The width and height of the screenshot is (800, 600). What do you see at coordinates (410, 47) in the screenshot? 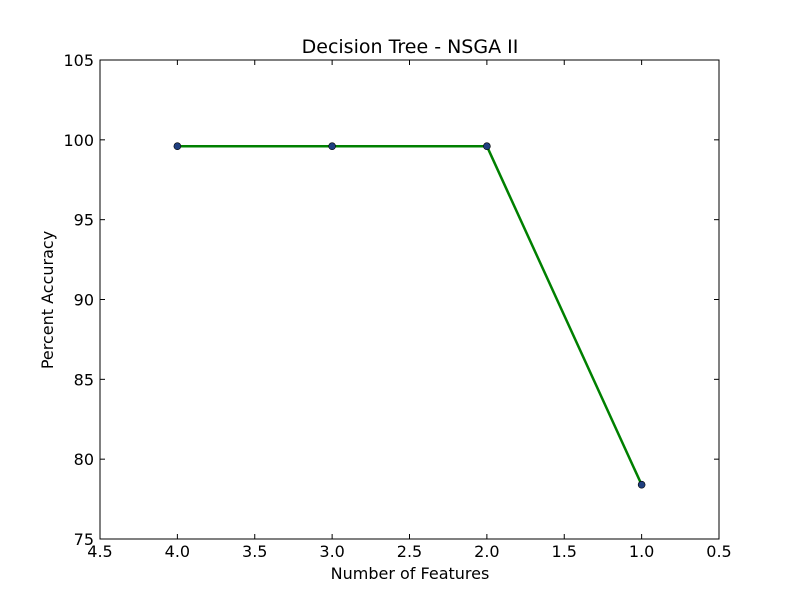
I see `chart-title: Decision Tree - NSGA II` at bounding box center [410, 47].